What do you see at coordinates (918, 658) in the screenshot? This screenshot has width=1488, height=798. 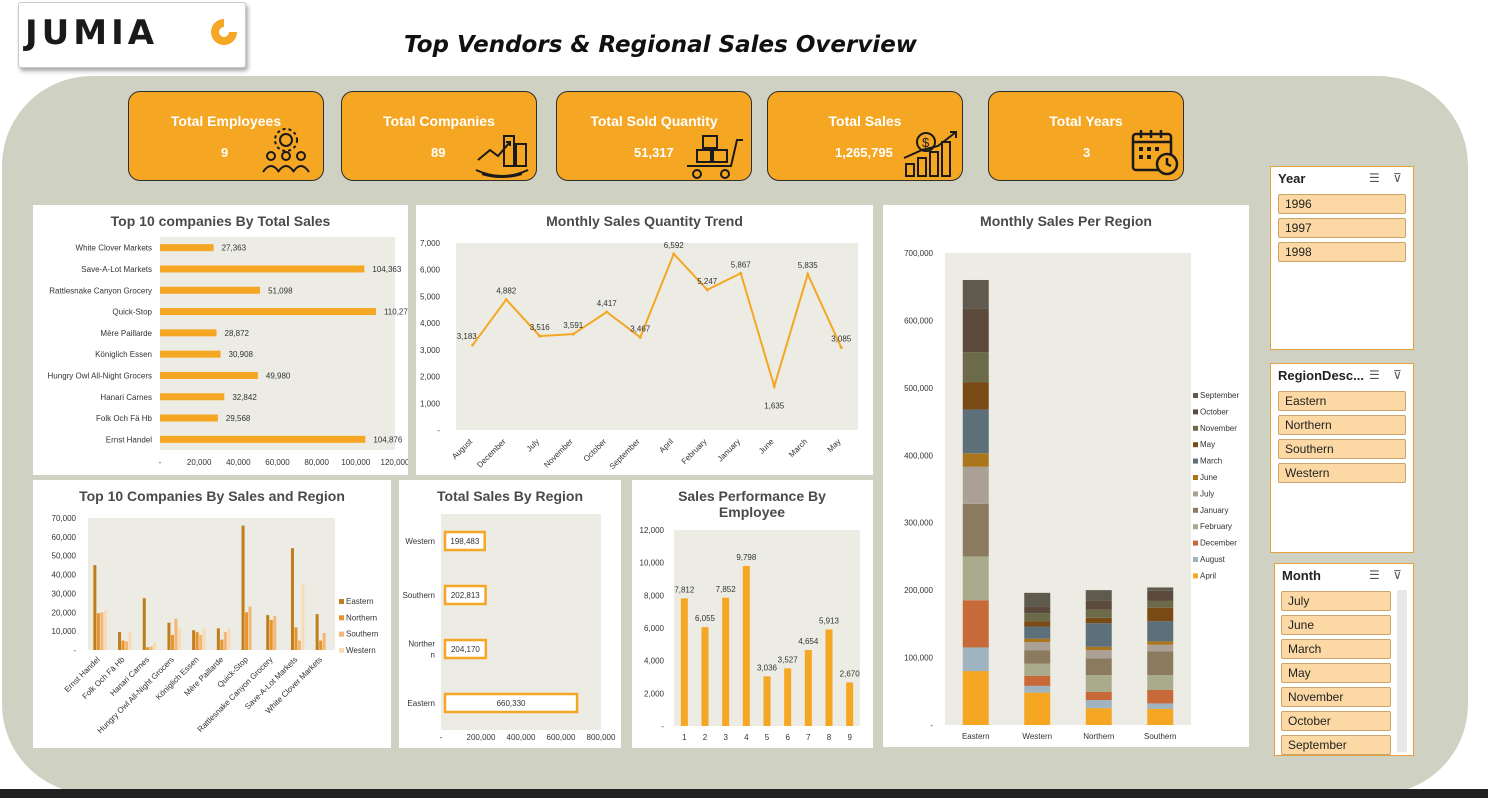 I see `y-tick-label: 100,000` at bounding box center [918, 658].